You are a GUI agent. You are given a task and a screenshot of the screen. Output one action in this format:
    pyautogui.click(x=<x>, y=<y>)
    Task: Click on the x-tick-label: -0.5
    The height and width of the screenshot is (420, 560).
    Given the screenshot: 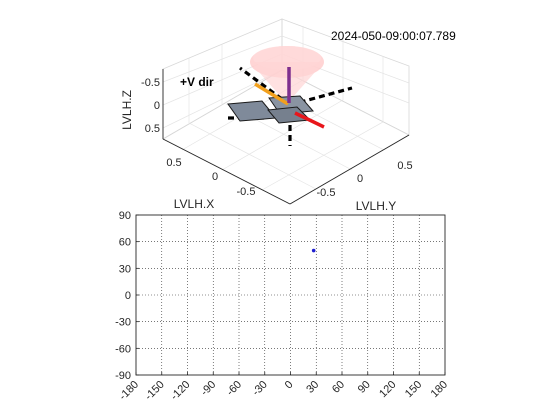 What is the action you would take?
    pyautogui.click(x=246, y=192)
    